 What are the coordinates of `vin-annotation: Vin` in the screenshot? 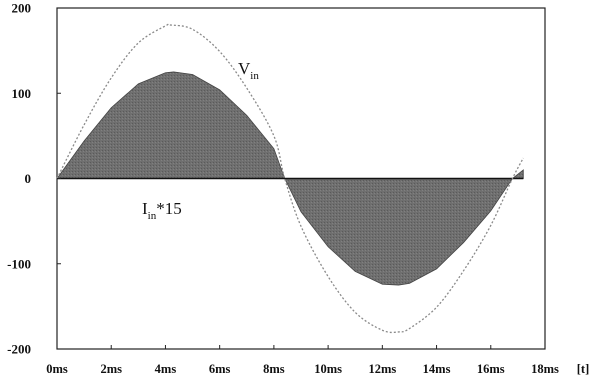 It's located at (248, 70).